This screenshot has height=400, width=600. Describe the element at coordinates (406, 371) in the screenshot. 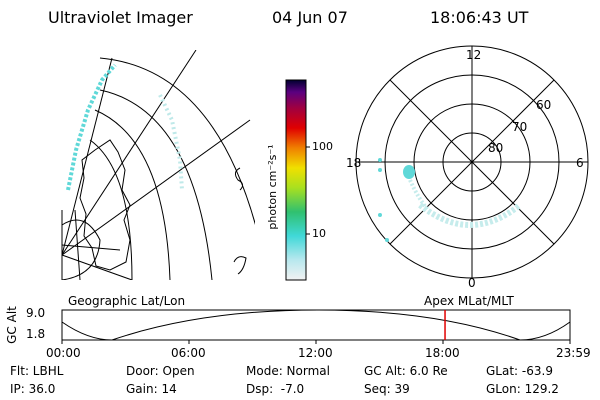

I see `info-gc-alt: GC Alt: 6.0 Re` at that location.